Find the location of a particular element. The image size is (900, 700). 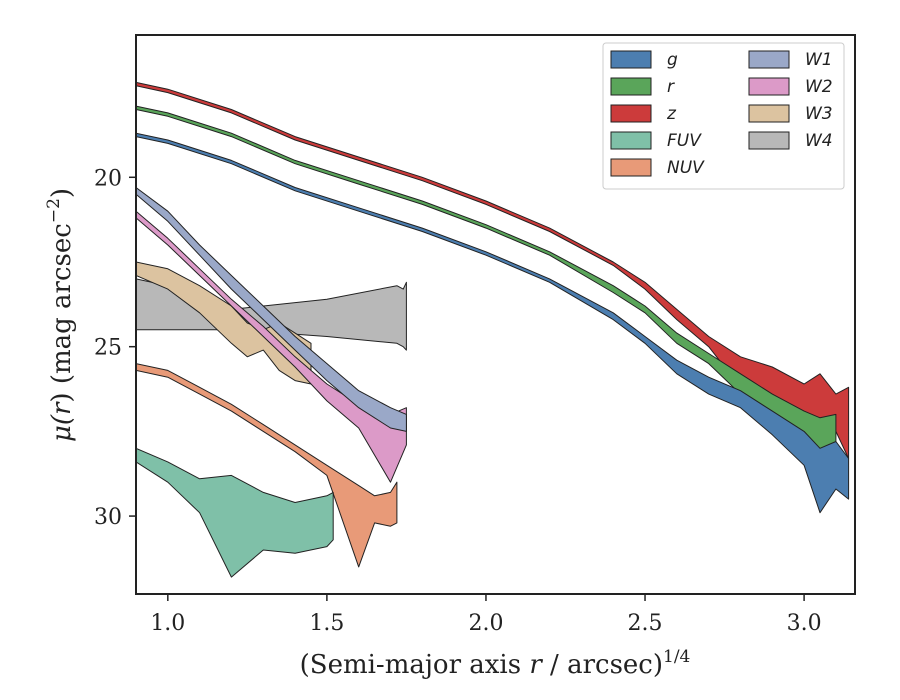

legend-label-w1: W1 is located at coordinates (819, 60).